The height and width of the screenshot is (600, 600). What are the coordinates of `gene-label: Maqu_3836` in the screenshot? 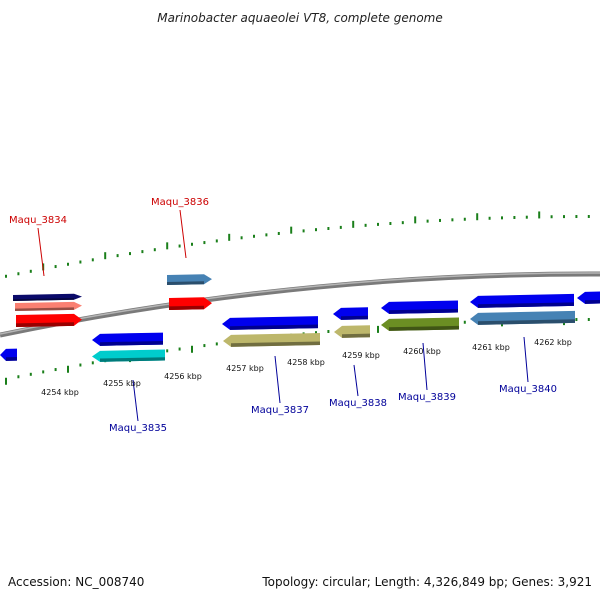 It's located at (180, 202).